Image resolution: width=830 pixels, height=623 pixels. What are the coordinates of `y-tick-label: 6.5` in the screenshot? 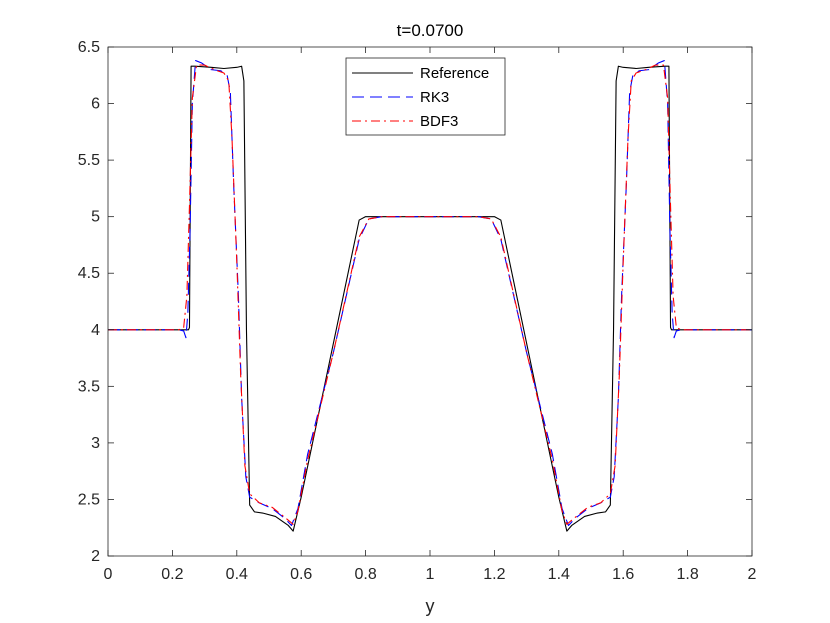 It's located at (89, 47).